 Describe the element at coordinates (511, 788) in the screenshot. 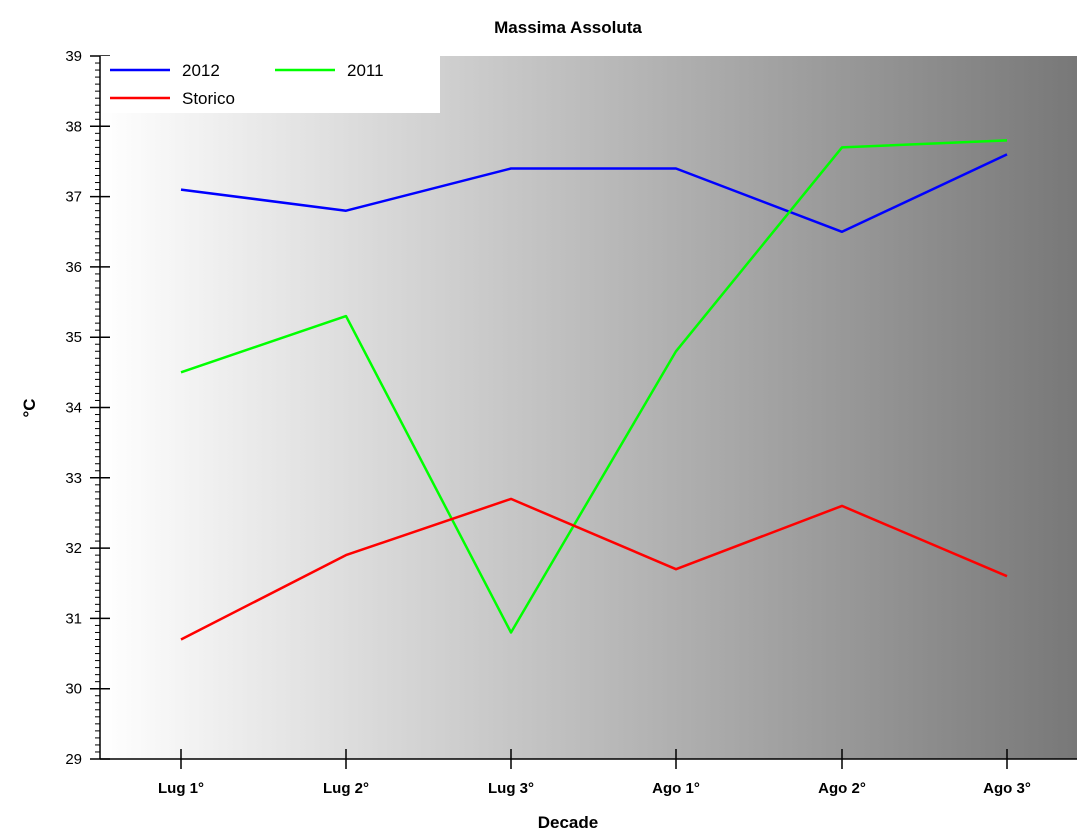

I see `x-tick-label: Lug 3°` at that location.